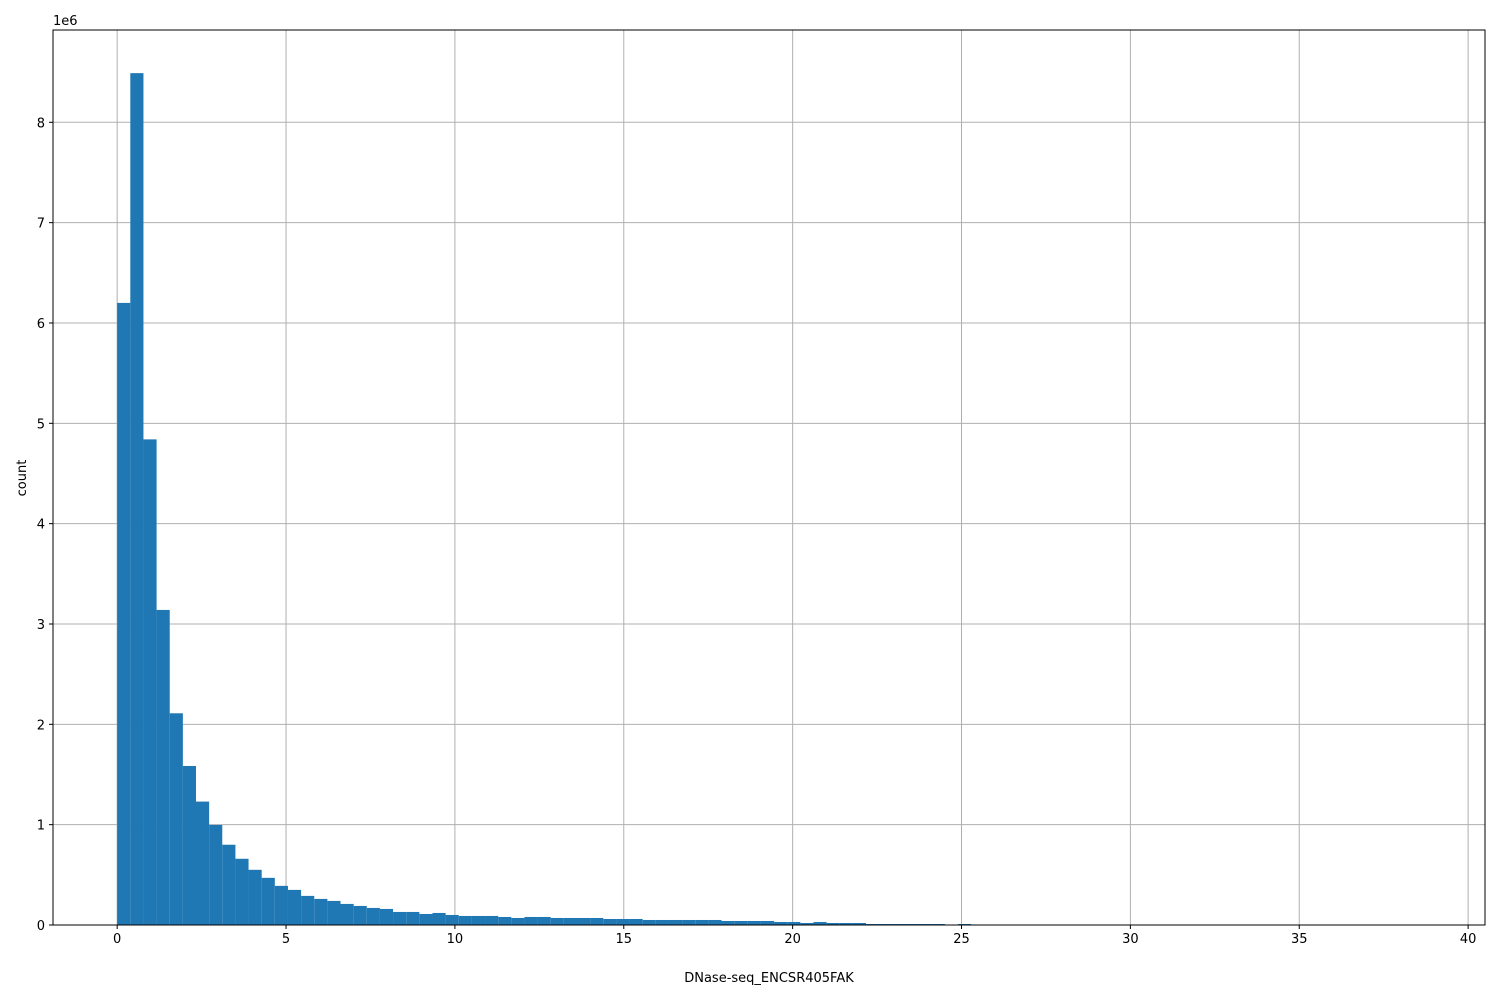  What do you see at coordinates (769, 978) in the screenshot?
I see `x-axis-label: DNase-seq_ENCSR405FAK` at bounding box center [769, 978].